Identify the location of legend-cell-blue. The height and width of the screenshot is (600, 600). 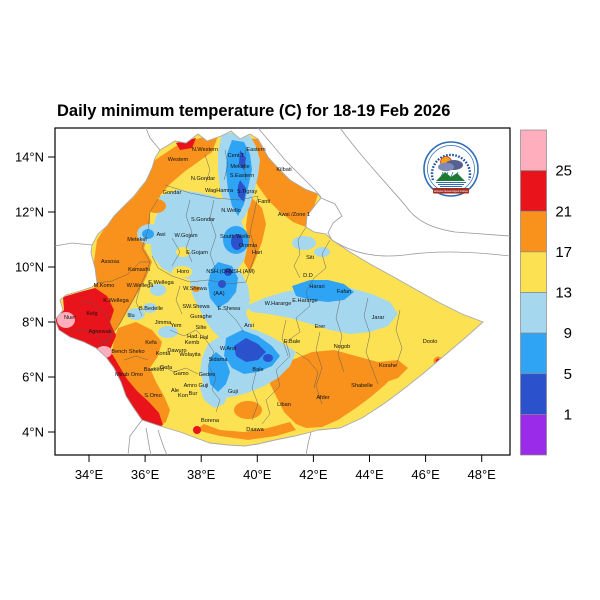
(533, 353).